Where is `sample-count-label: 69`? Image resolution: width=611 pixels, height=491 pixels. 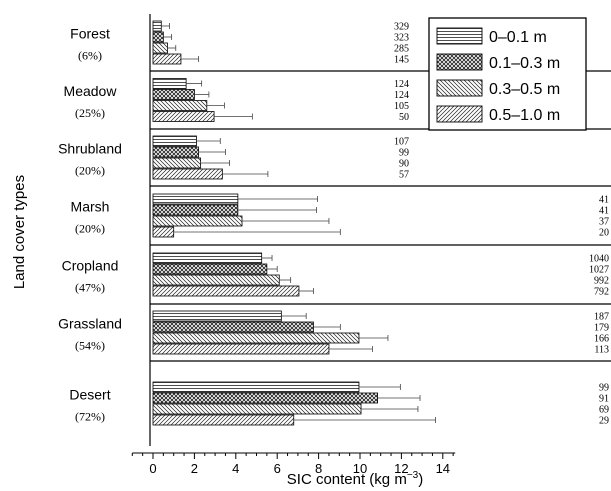
sample-count-label: 69 is located at coordinates (604, 410).